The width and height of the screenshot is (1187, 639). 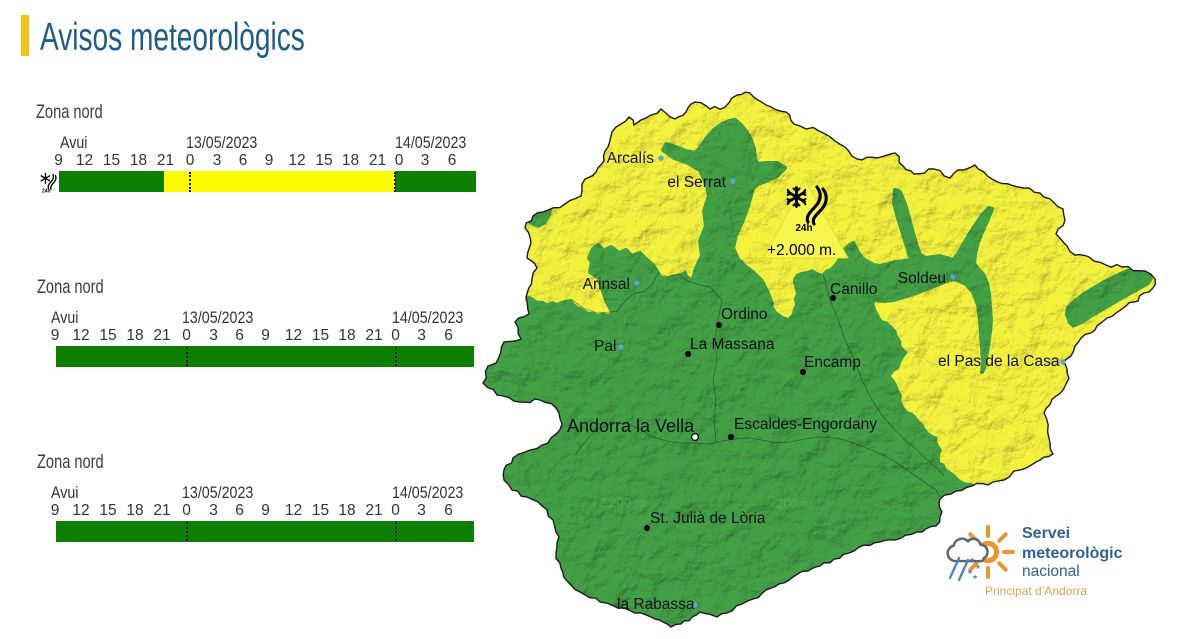 I want to click on svg-text: Soldeu, so click(x=922, y=278).